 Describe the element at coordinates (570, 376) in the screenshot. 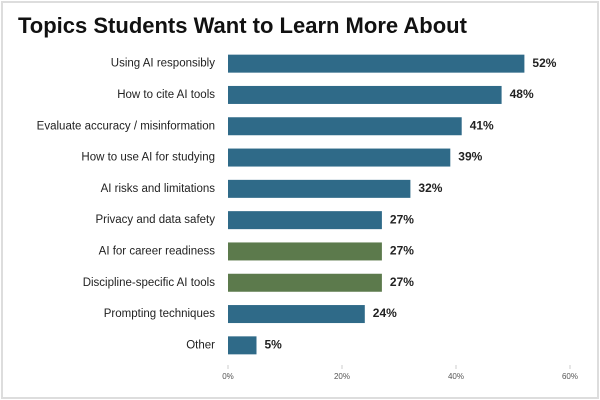

I see `x-tick-label: 60%` at that location.